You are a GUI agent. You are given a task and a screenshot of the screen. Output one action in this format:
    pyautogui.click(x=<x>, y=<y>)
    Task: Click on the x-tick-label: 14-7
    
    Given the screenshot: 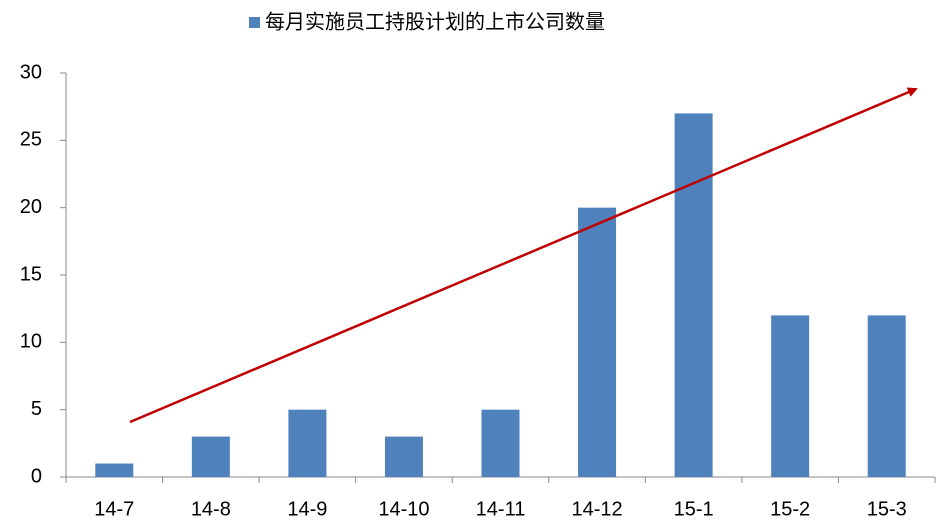 What is the action you would take?
    pyautogui.click(x=114, y=509)
    